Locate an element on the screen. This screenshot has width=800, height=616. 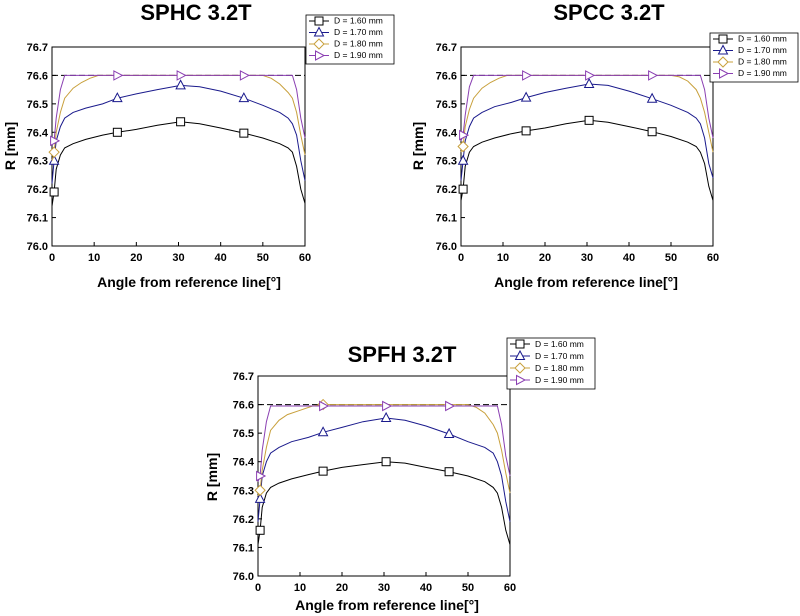
y-tick-label: 76.5 is located at coordinates (243, 434).